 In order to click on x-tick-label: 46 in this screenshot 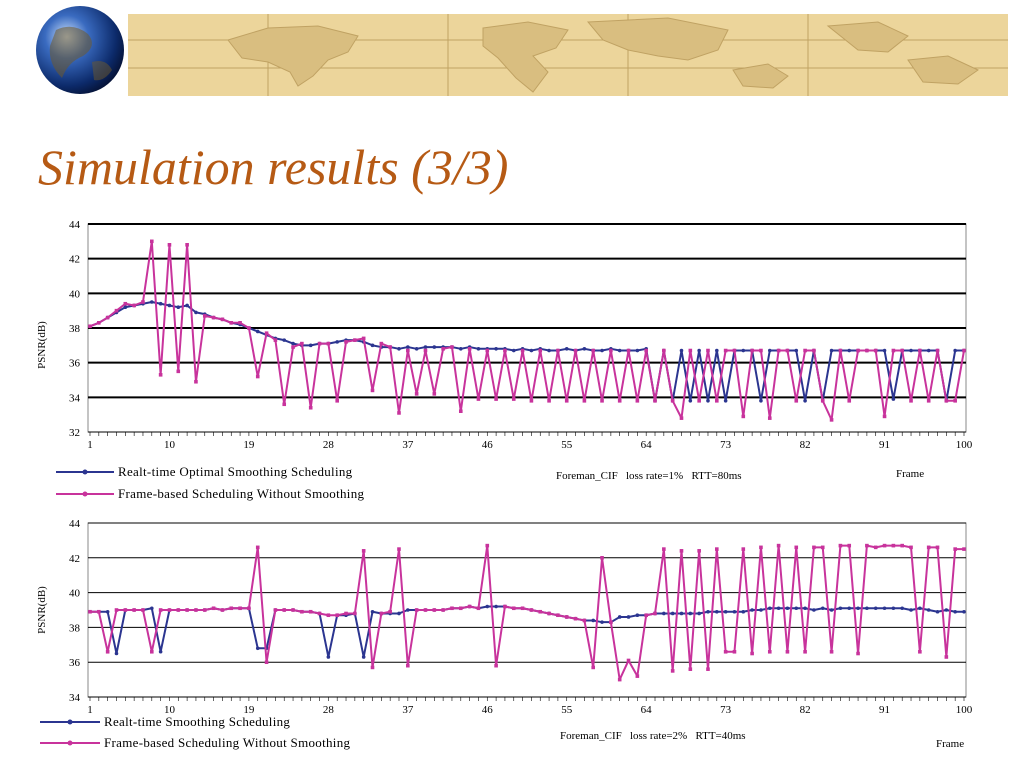, I will do `click(488, 445)`.